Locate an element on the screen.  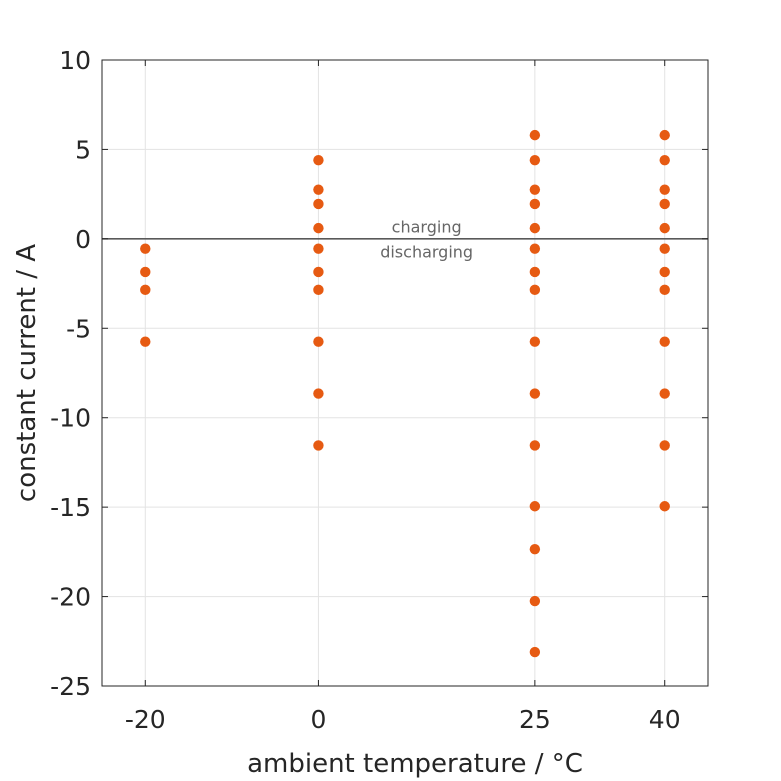
x-tick-label: 25 is located at coordinates (535, 719).